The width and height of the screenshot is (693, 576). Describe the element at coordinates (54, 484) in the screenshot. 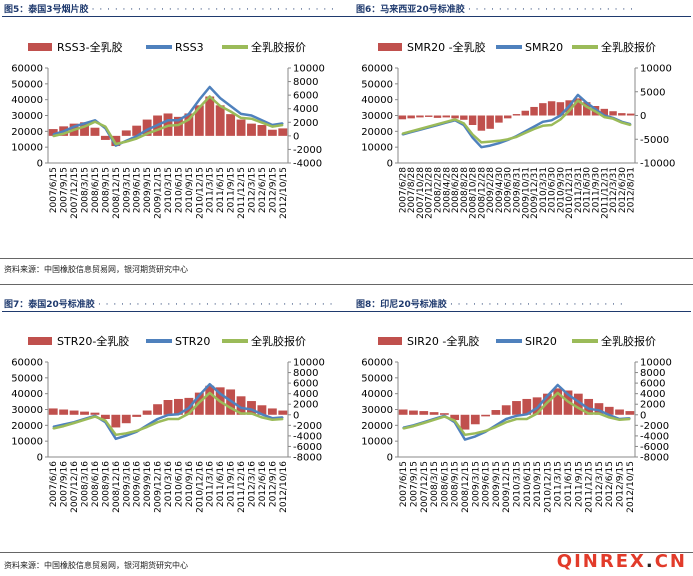

I see `x-tick-label: 2007/6/16` at that location.